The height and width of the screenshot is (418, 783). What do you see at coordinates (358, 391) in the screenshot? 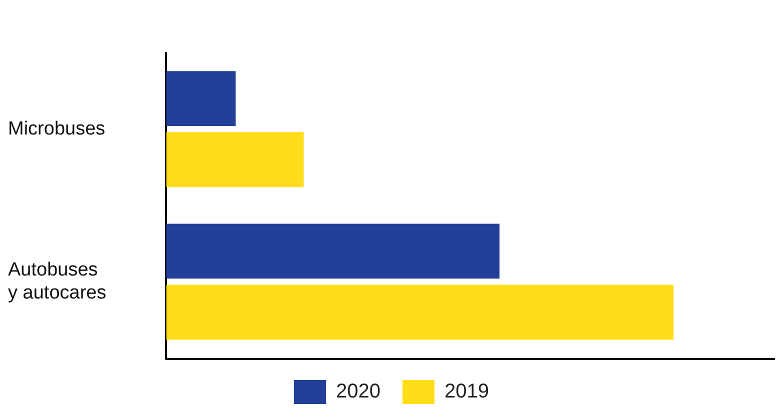
I see `legend-label: 2020` at bounding box center [358, 391].